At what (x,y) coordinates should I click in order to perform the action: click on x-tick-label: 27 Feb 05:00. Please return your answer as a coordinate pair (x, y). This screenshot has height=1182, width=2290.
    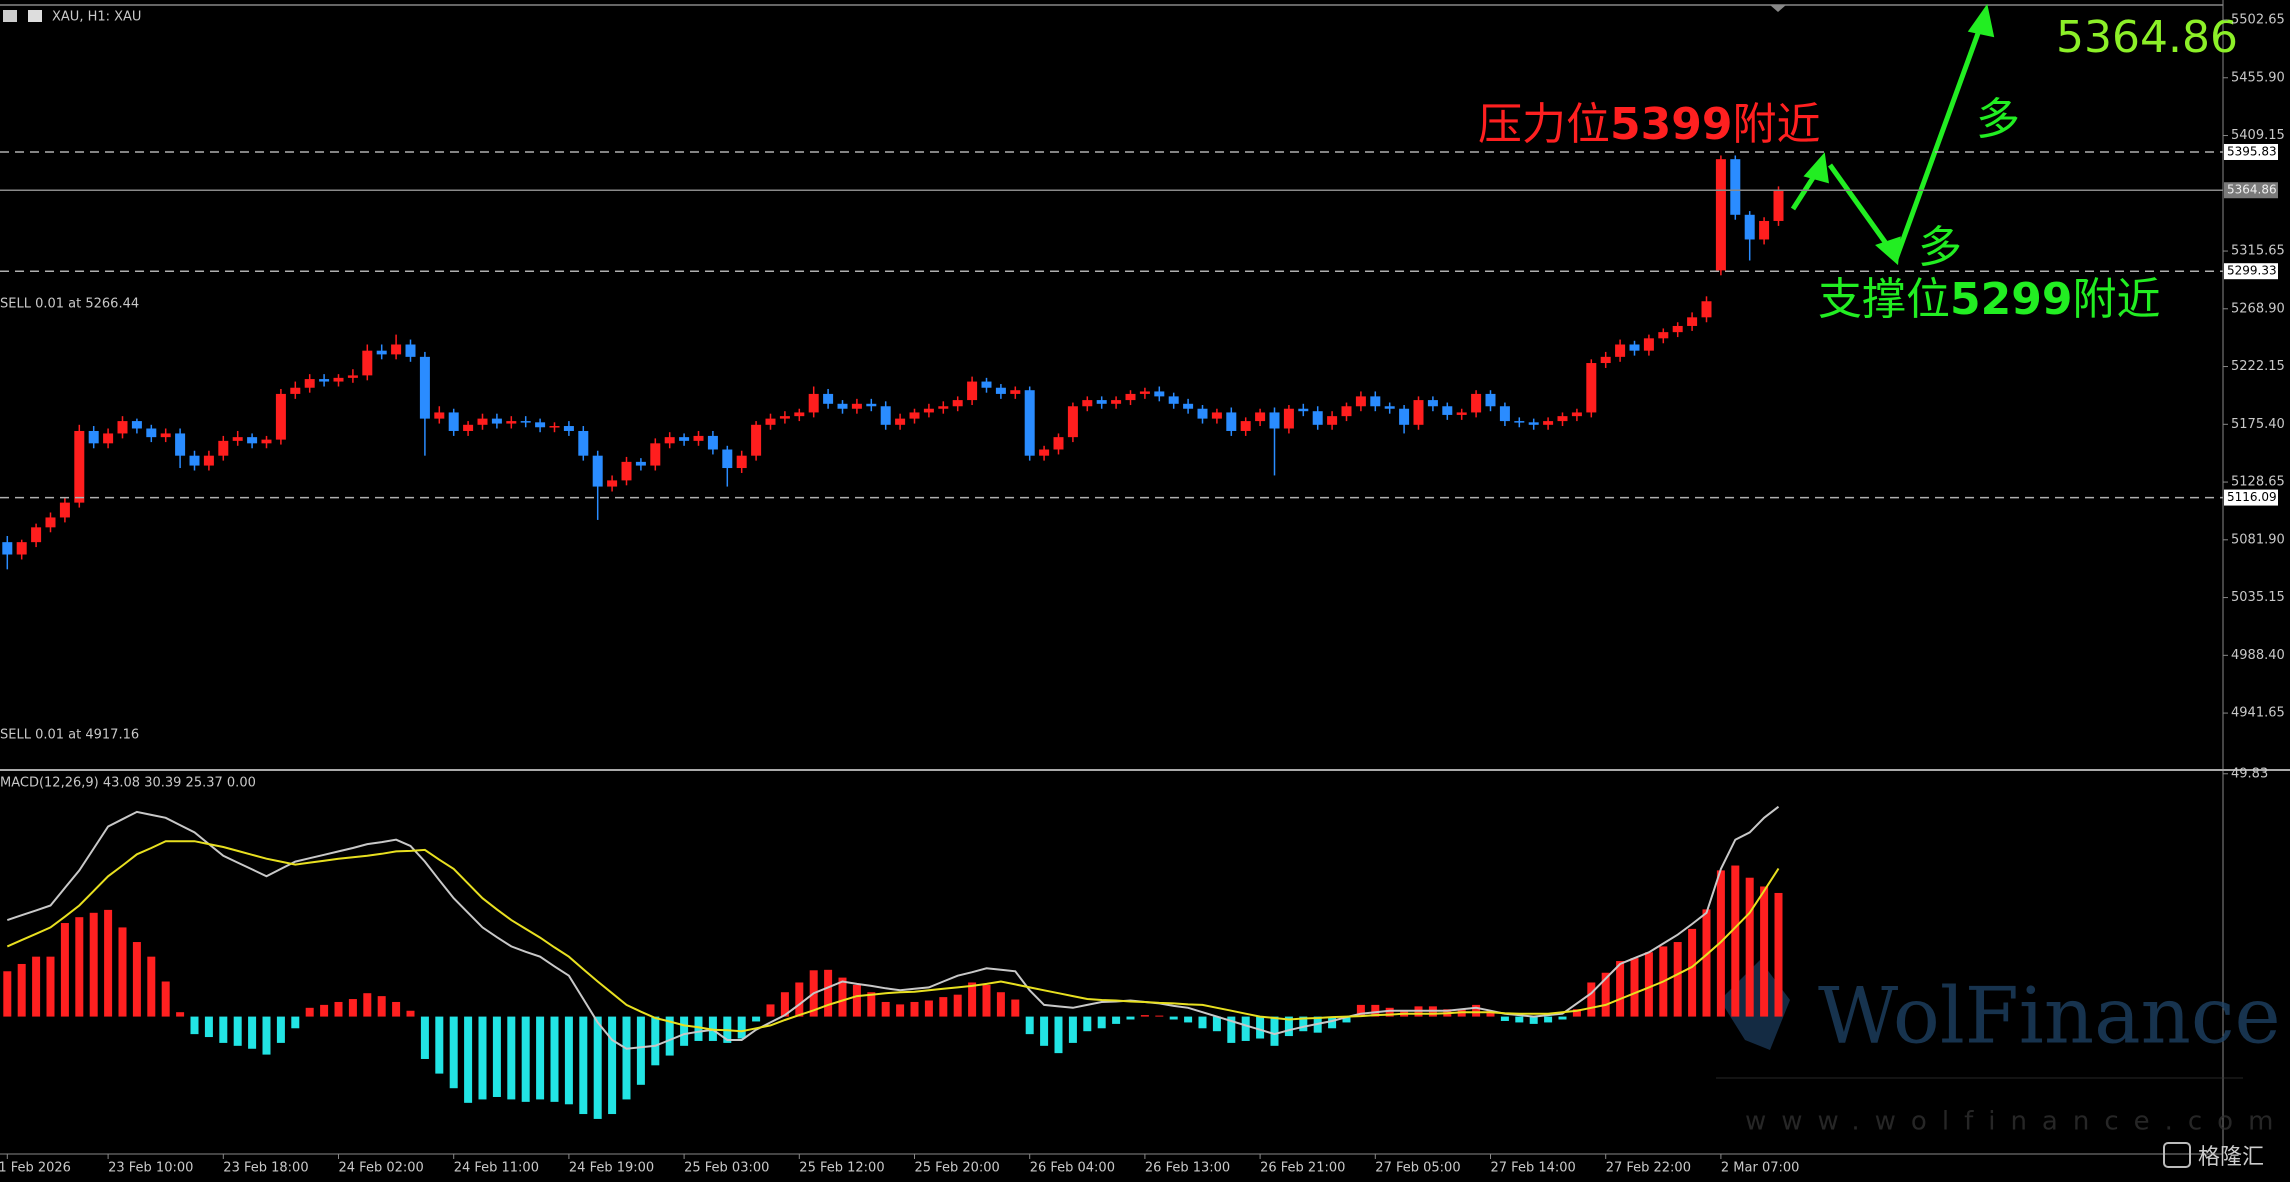
    Looking at the image, I should click on (1417, 1168).